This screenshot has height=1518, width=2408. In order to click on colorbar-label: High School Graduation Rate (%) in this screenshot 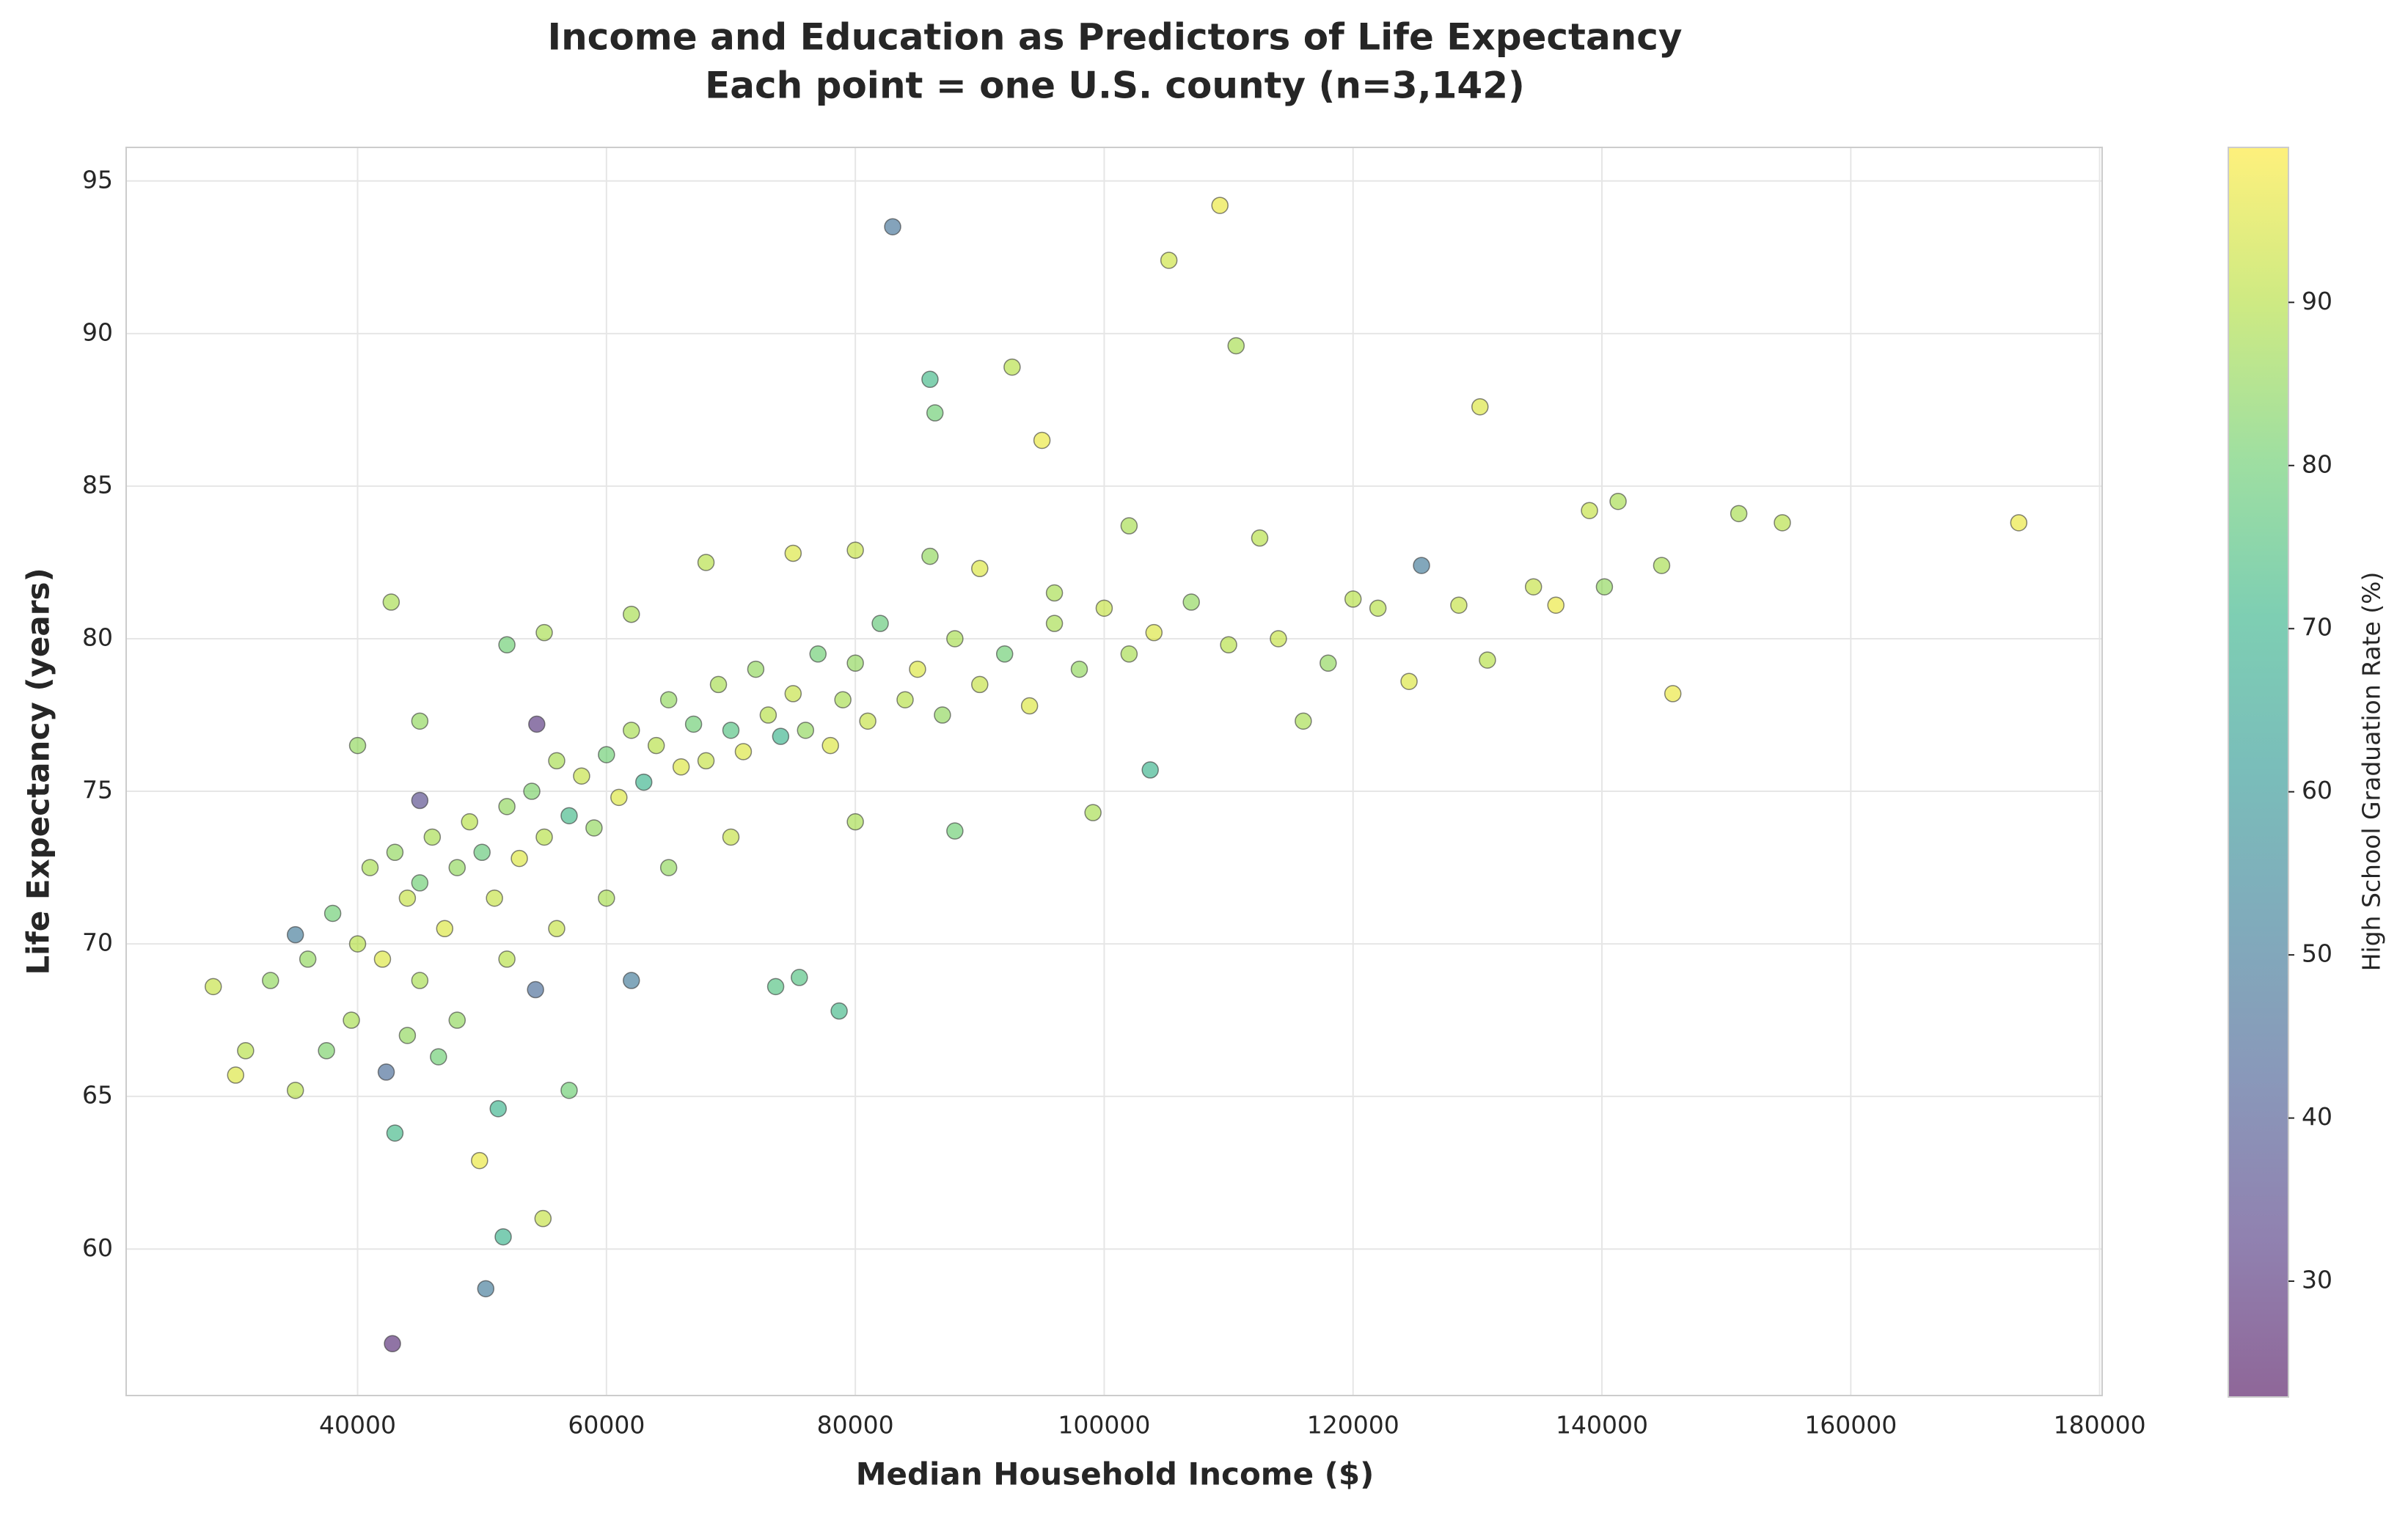, I will do `click(2372, 772)`.